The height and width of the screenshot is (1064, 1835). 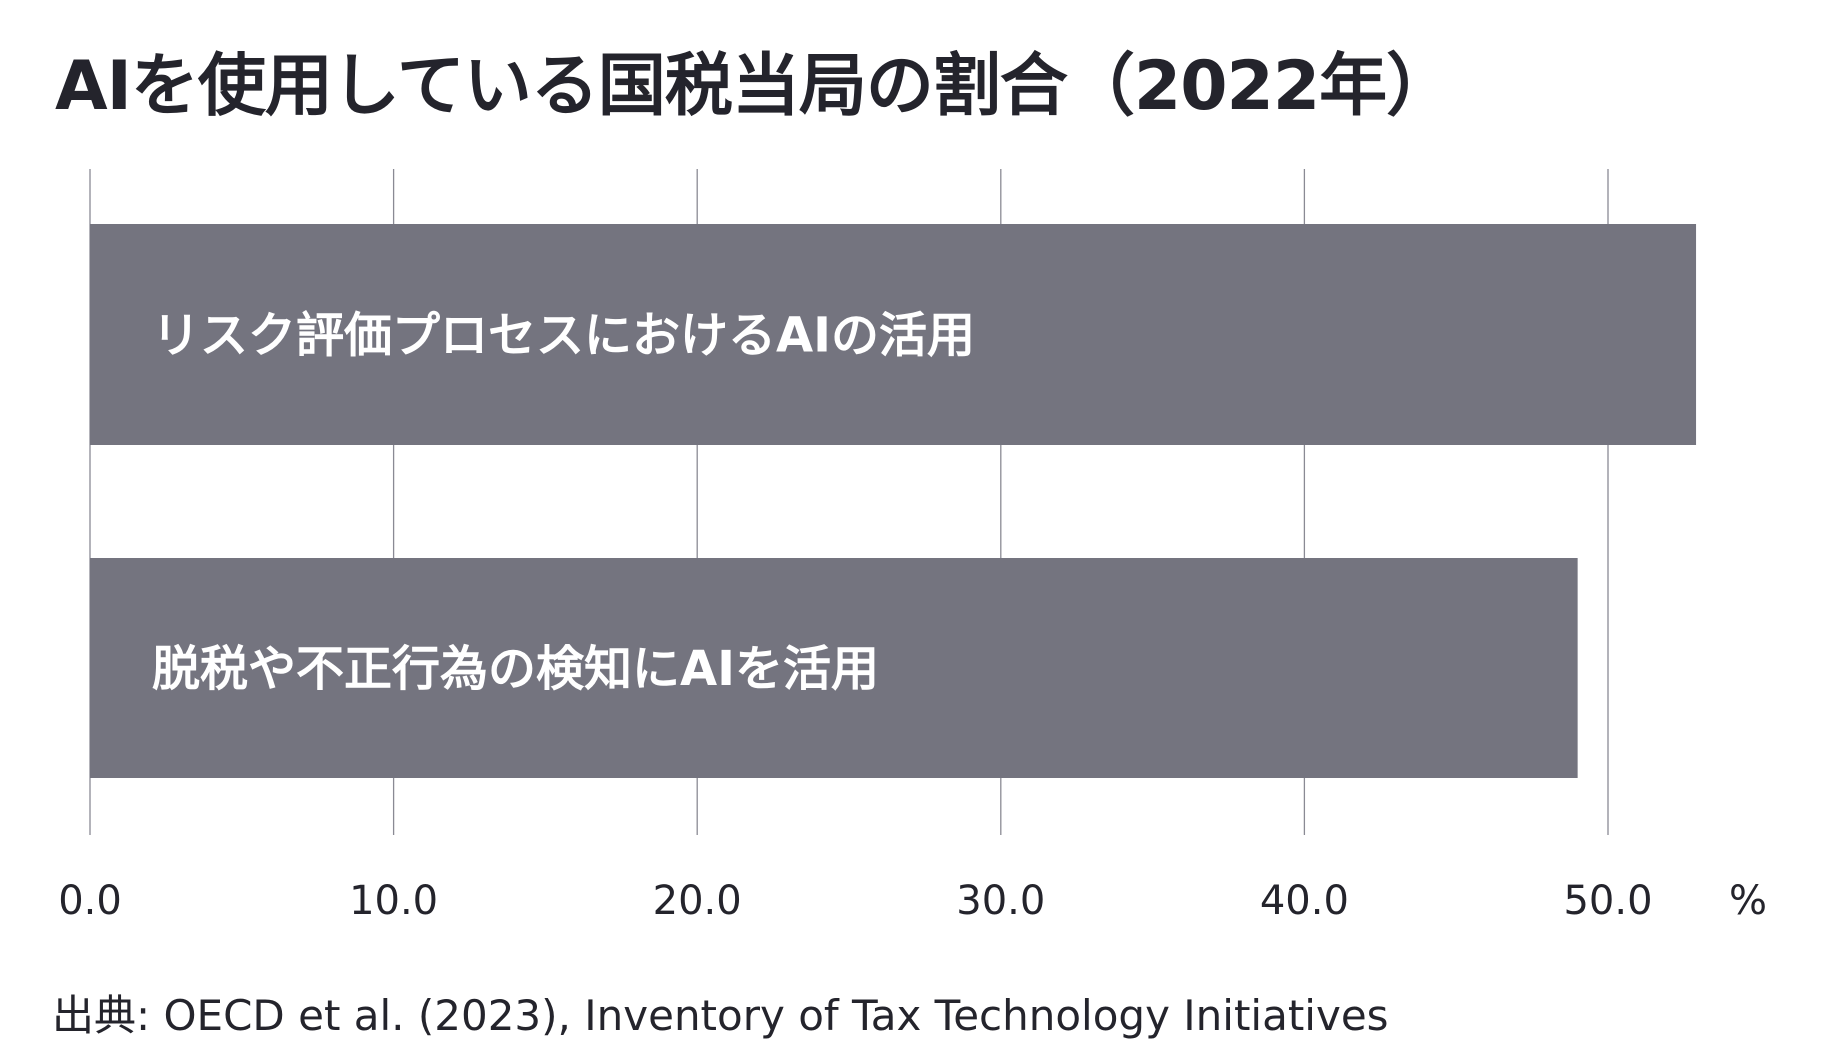 I want to click on x-unit-label: %, so click(x=1748, y=901).